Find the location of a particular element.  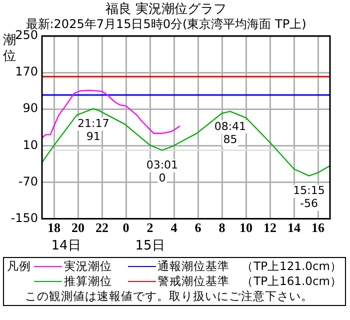

legend-label: 実況潮位 is located at coordinates (88, 266).